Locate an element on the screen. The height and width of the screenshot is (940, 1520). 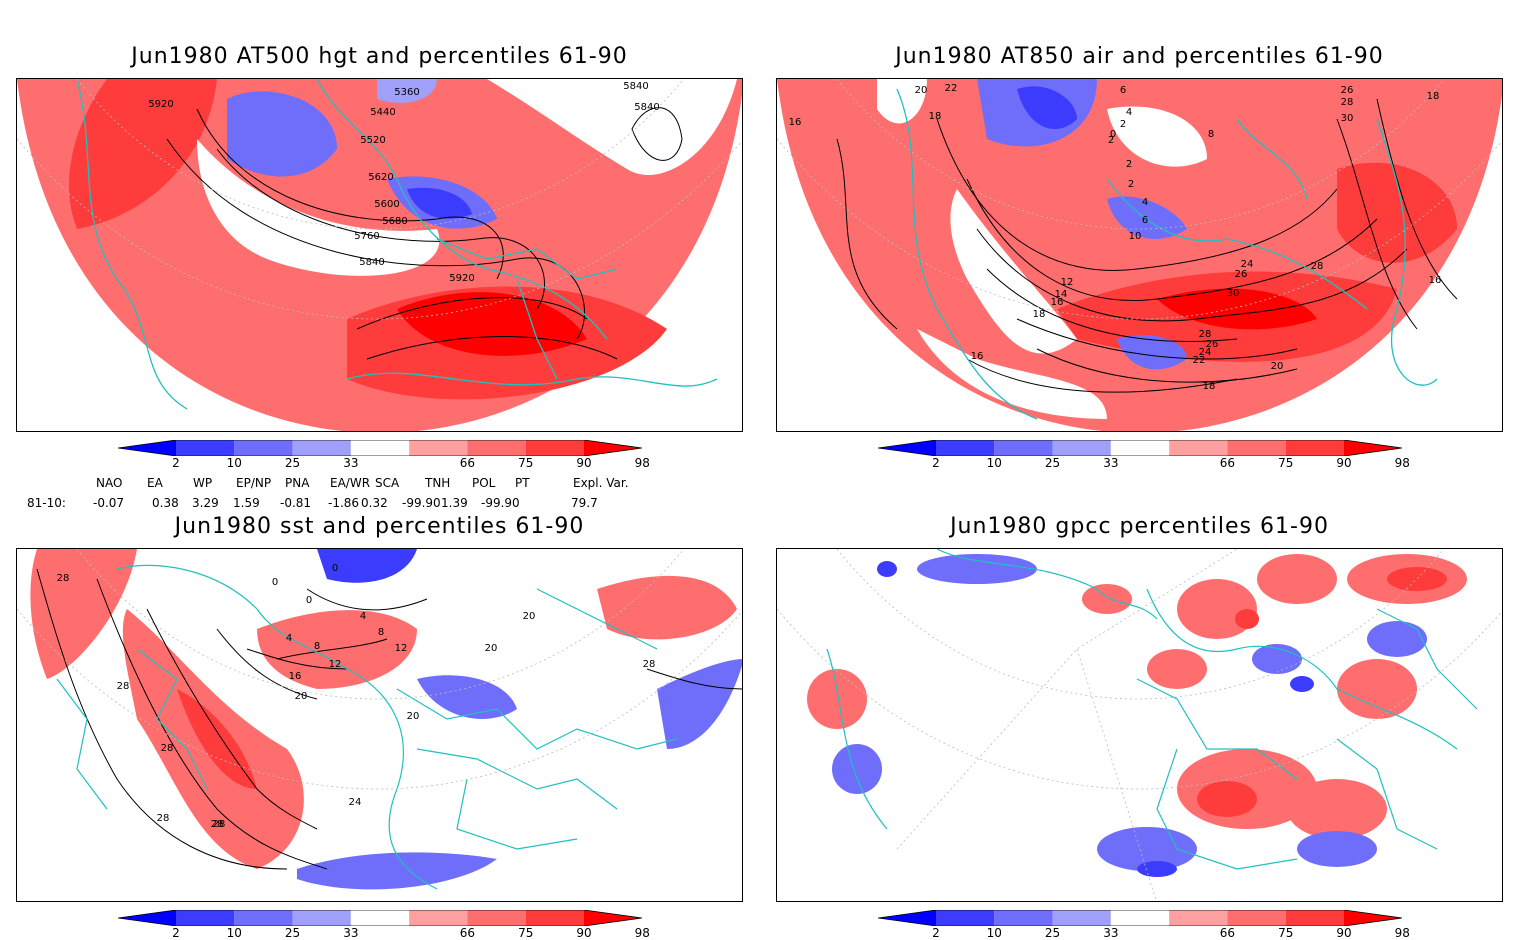
contour-label: 22 is located at coordinates (1199, 360).